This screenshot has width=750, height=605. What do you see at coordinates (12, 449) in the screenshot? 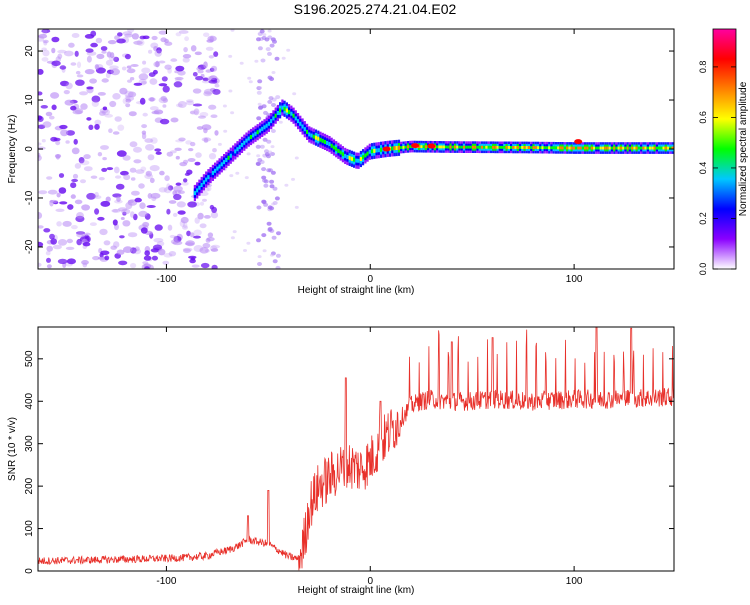
I see `snr-ylabel: SNR (10 * v/v)` at bounding box center [12, 449].